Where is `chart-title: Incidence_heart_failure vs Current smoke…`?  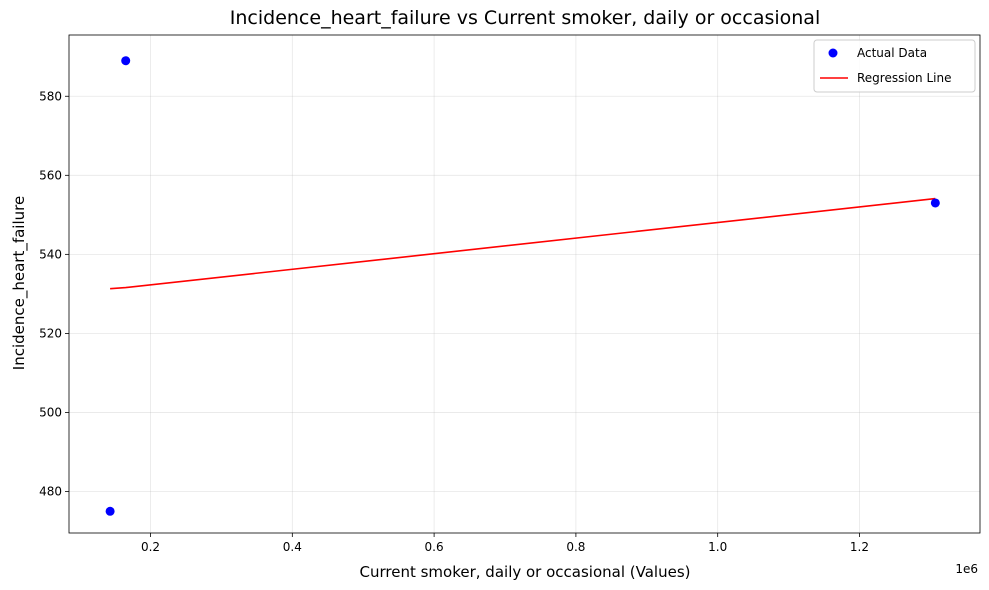 chart-title: Incidence_heart_failure vs Current smoke… is located at coordinates (525, 18).